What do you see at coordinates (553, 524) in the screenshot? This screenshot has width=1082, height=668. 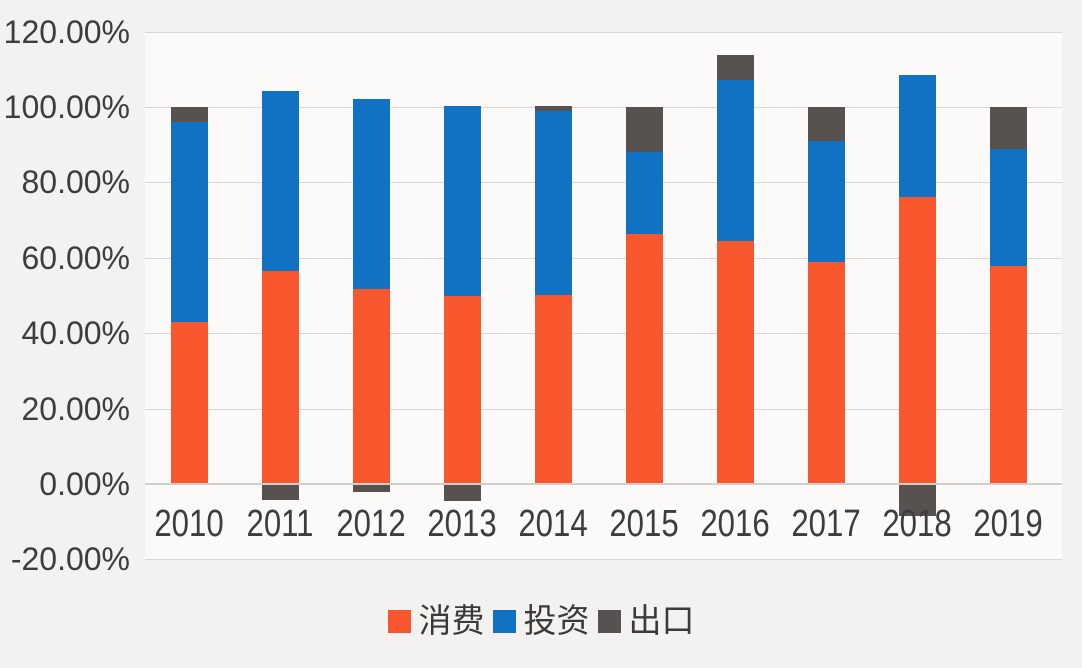 I see `x-tick-label: 2014` at bounding box center [553, 524].